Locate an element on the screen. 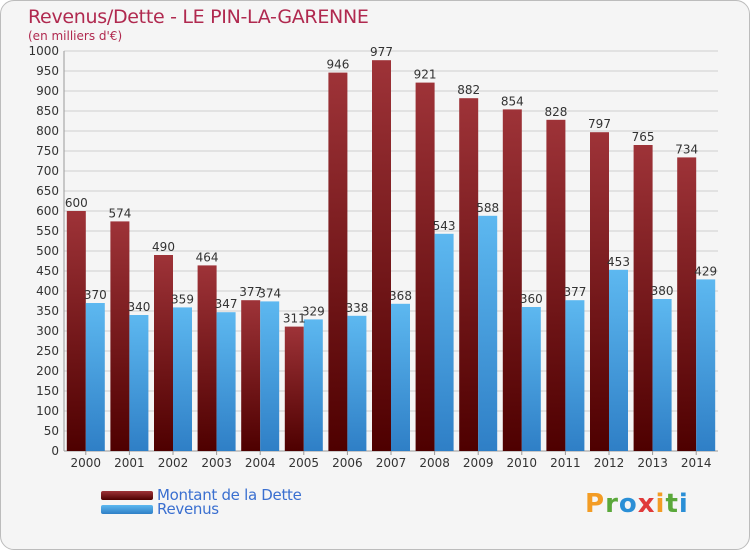 This screenshot has width=750, height=550. x-tick-label: 2004 is located at coordinates (260, 463).